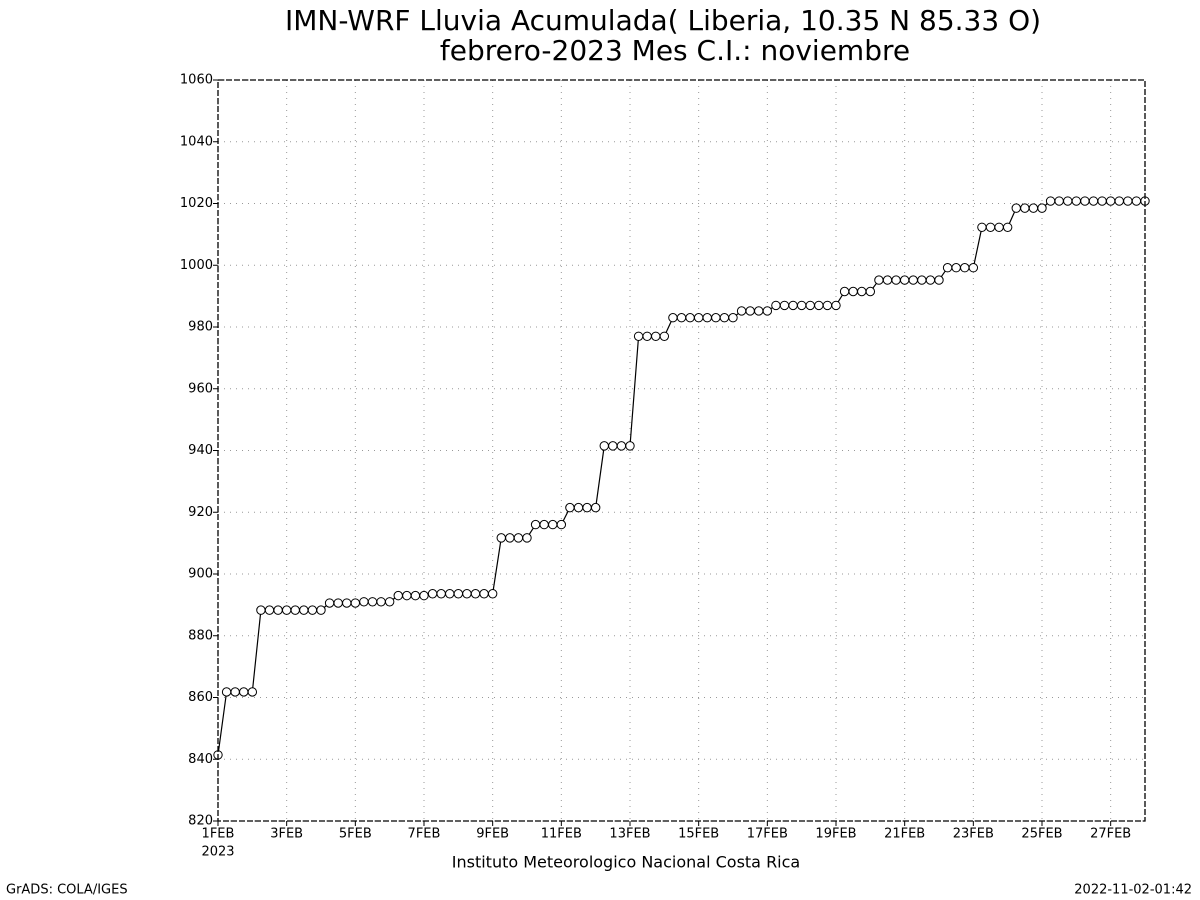 Image resolution: width=1200 pixels, height=900 pixels. I want to click on x-tick-label: 21FEB, so click(904, 834).